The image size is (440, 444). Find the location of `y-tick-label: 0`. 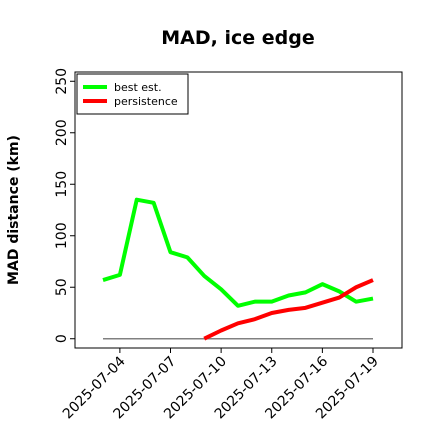

y-tick-label: 0 is located at coordinates (62, 338).